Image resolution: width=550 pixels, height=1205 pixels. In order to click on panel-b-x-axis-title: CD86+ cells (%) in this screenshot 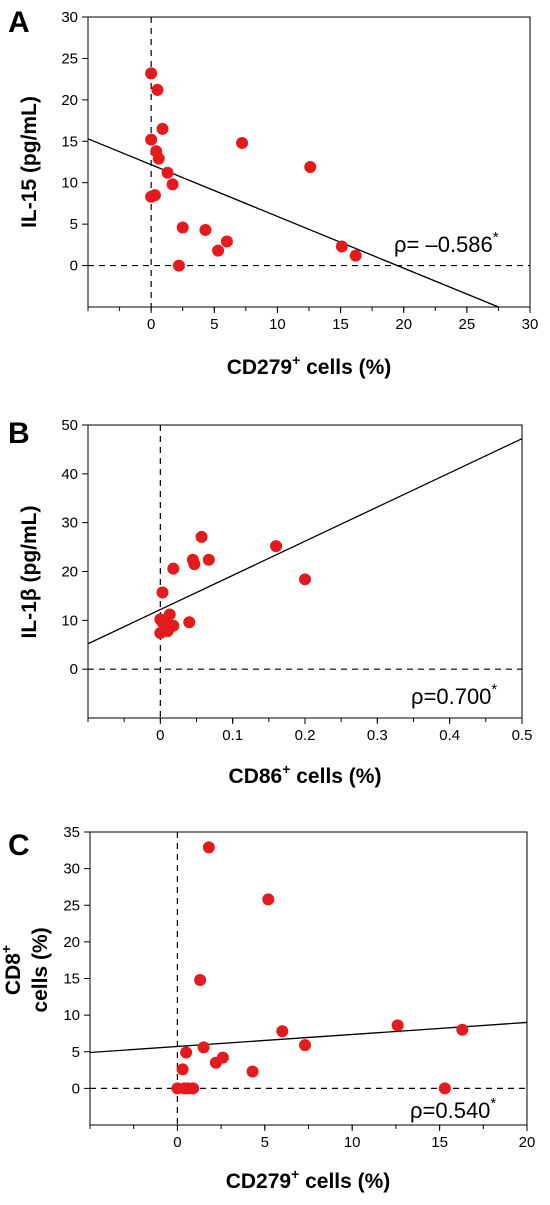, I will do `click(305, 774)`.